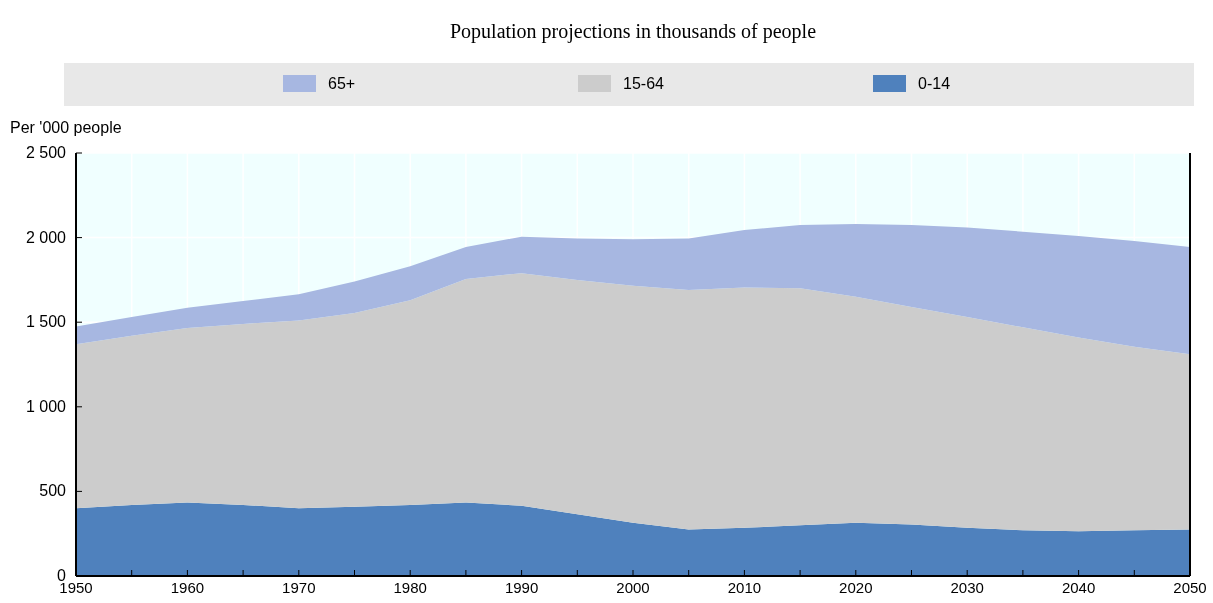 The image size is (1213, 603). Describe the element at coordinates (46, 406) in the screenshot. I see `y-tick-label: 1 000` at that location.